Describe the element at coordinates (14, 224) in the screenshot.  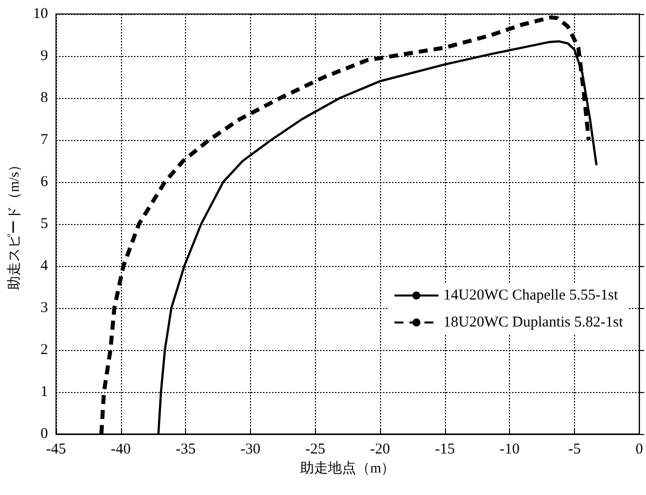
I see `y-axis-title: 助走スピード（m/s）` at that location.